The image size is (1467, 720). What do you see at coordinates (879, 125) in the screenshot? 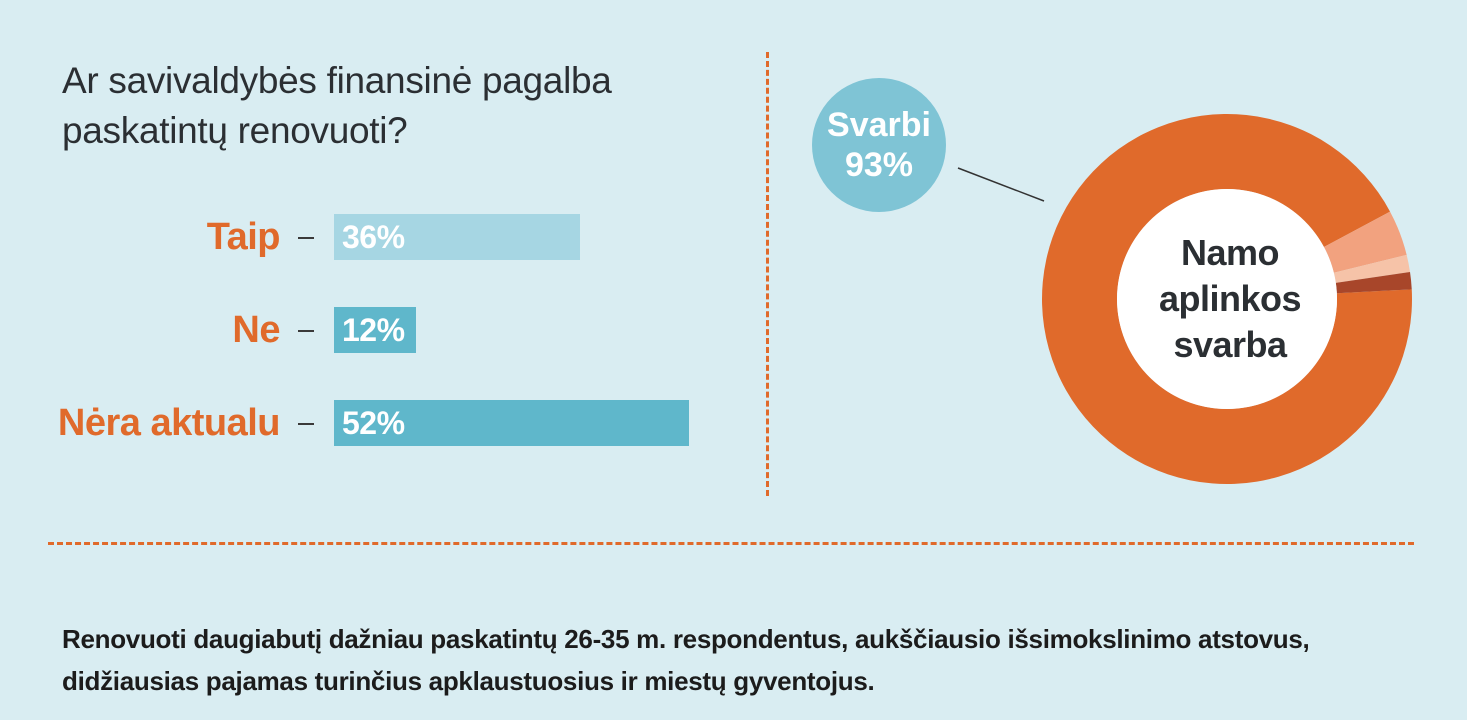
I see `callout-label: Svarbi` at bounding box center [879, 125].